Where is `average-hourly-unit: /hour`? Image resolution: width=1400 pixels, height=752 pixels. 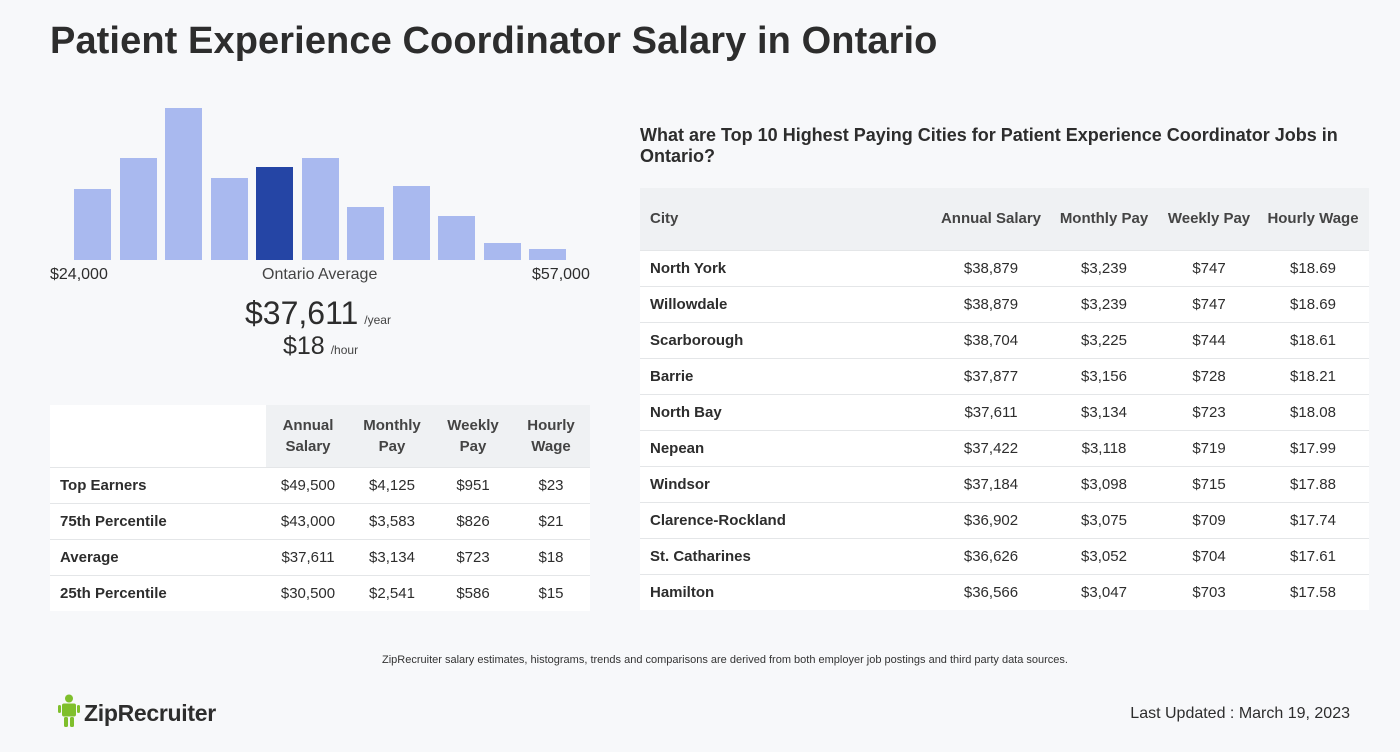 average-hourly-unit: /hour is located at coordinates (344, 350).